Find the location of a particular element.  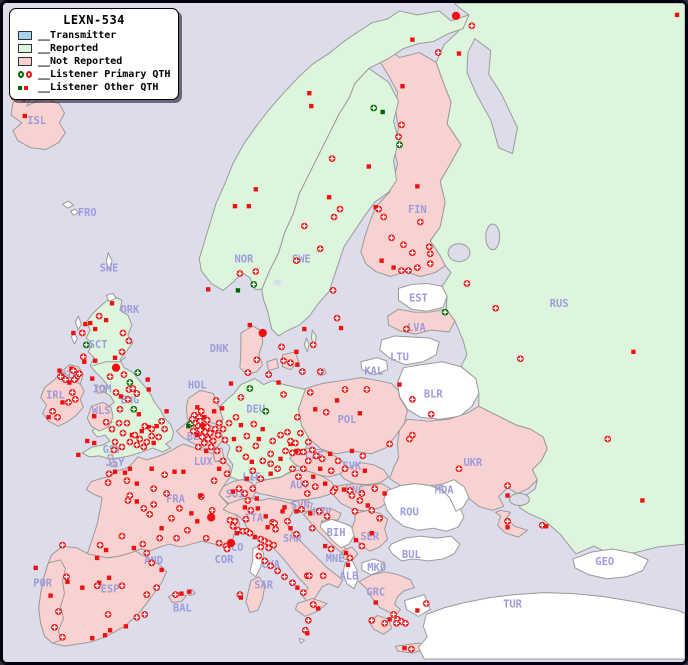

country-label-smr: SMR is located at coordinates (293, 539).